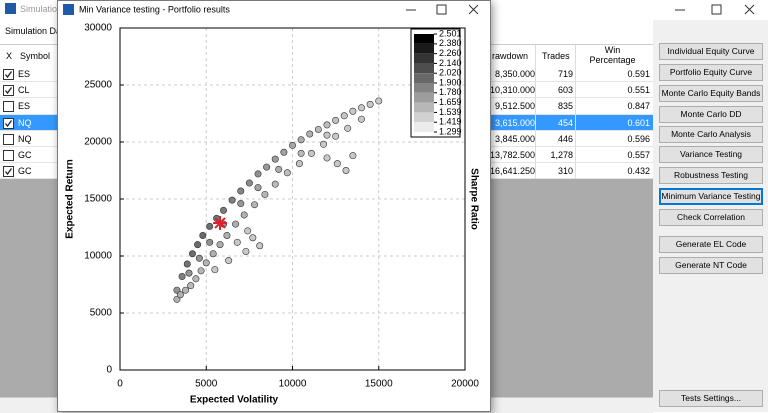 This screenshot has height=413, width=768. What do you see at coordinates (109, 370) in the screenshot?
I see `y-tick-label: 0` at bounding box center [109, 370].